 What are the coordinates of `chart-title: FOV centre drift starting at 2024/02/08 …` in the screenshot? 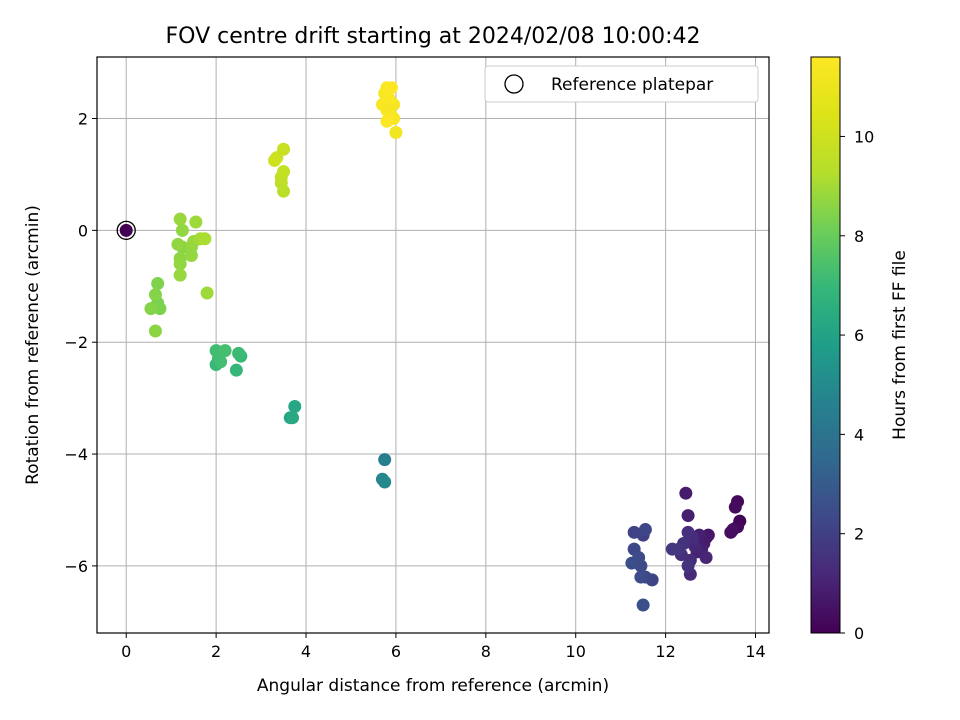 It's located at (433, 36).